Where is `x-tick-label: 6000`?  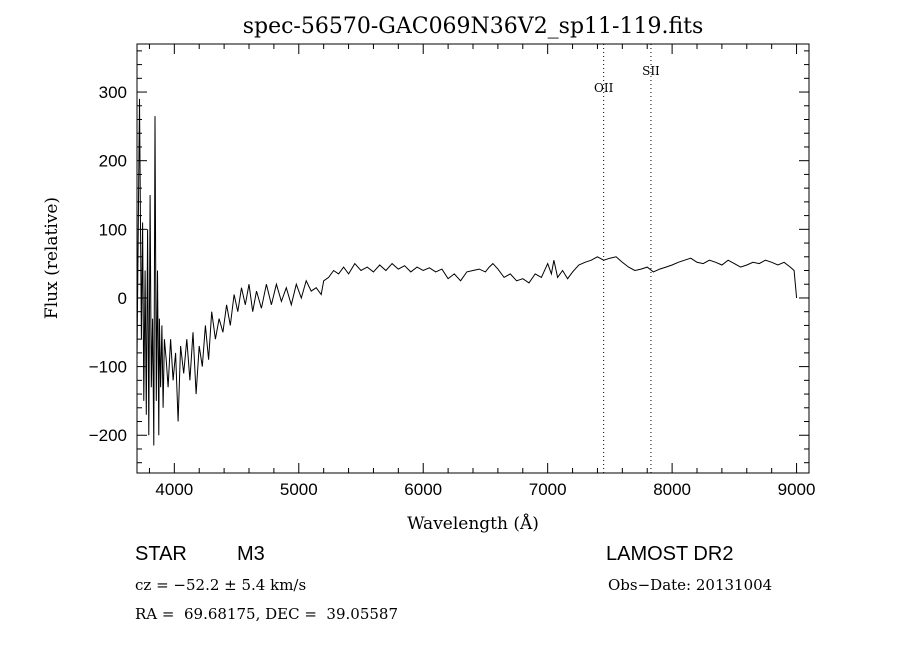
x-tick-label: 6000 is located at coordinates (423, 489).